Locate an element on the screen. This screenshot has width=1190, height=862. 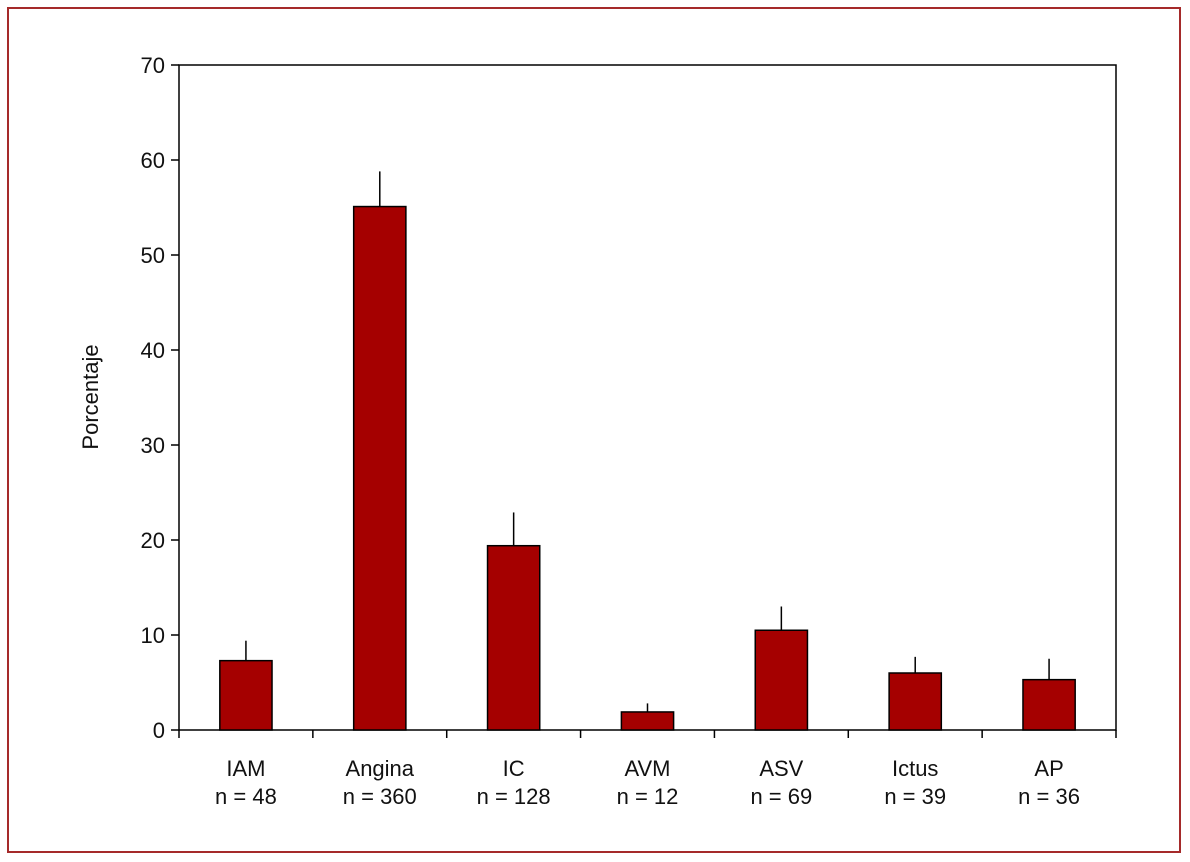
y-tick-label: 50 is located at coordinates (153, 255).